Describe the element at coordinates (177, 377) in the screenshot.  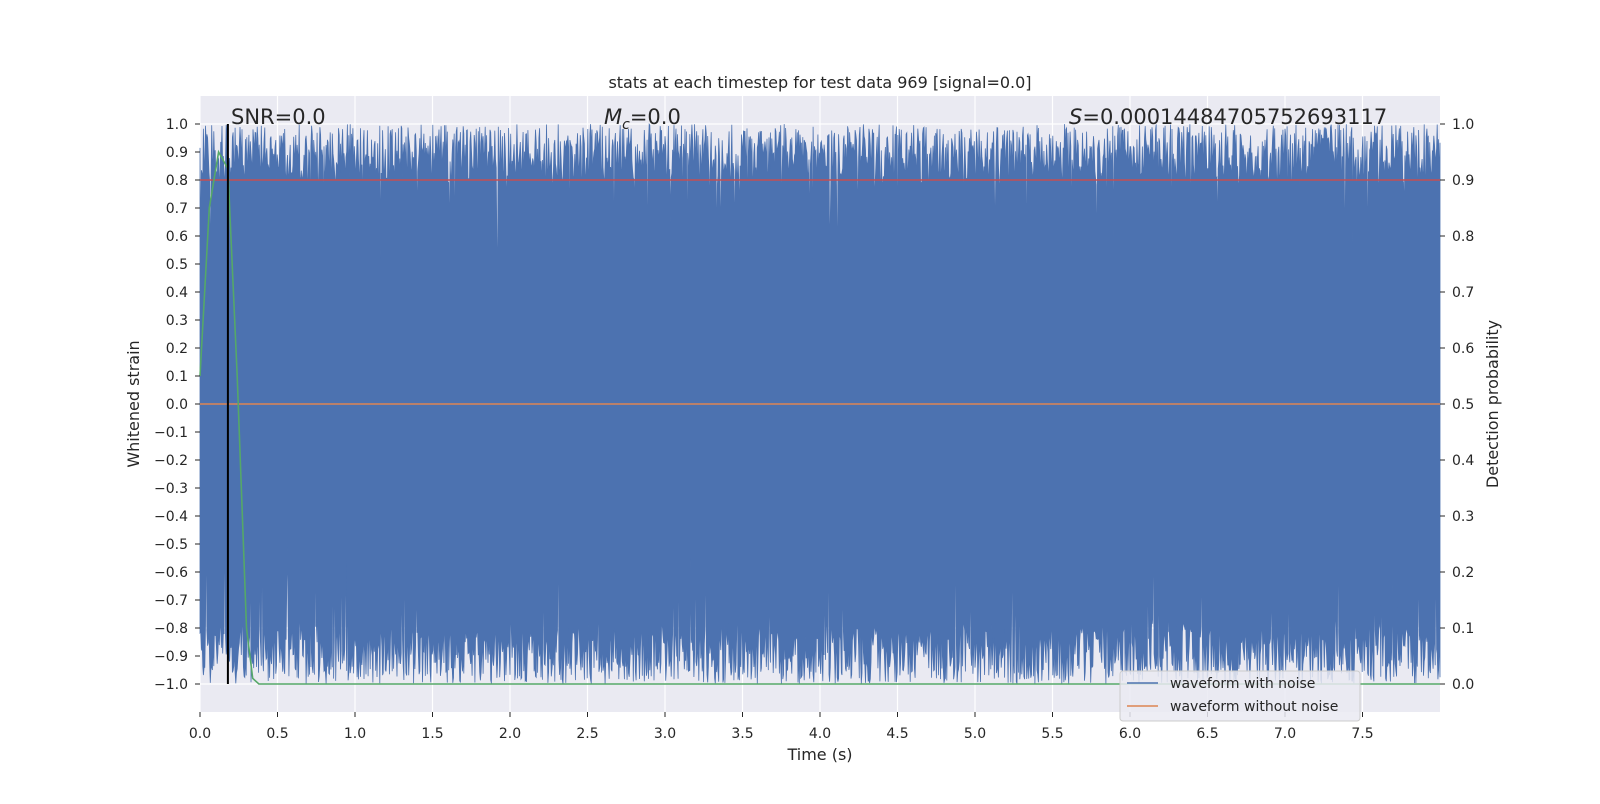
I see `y-tick-label: 0.1` at that location.